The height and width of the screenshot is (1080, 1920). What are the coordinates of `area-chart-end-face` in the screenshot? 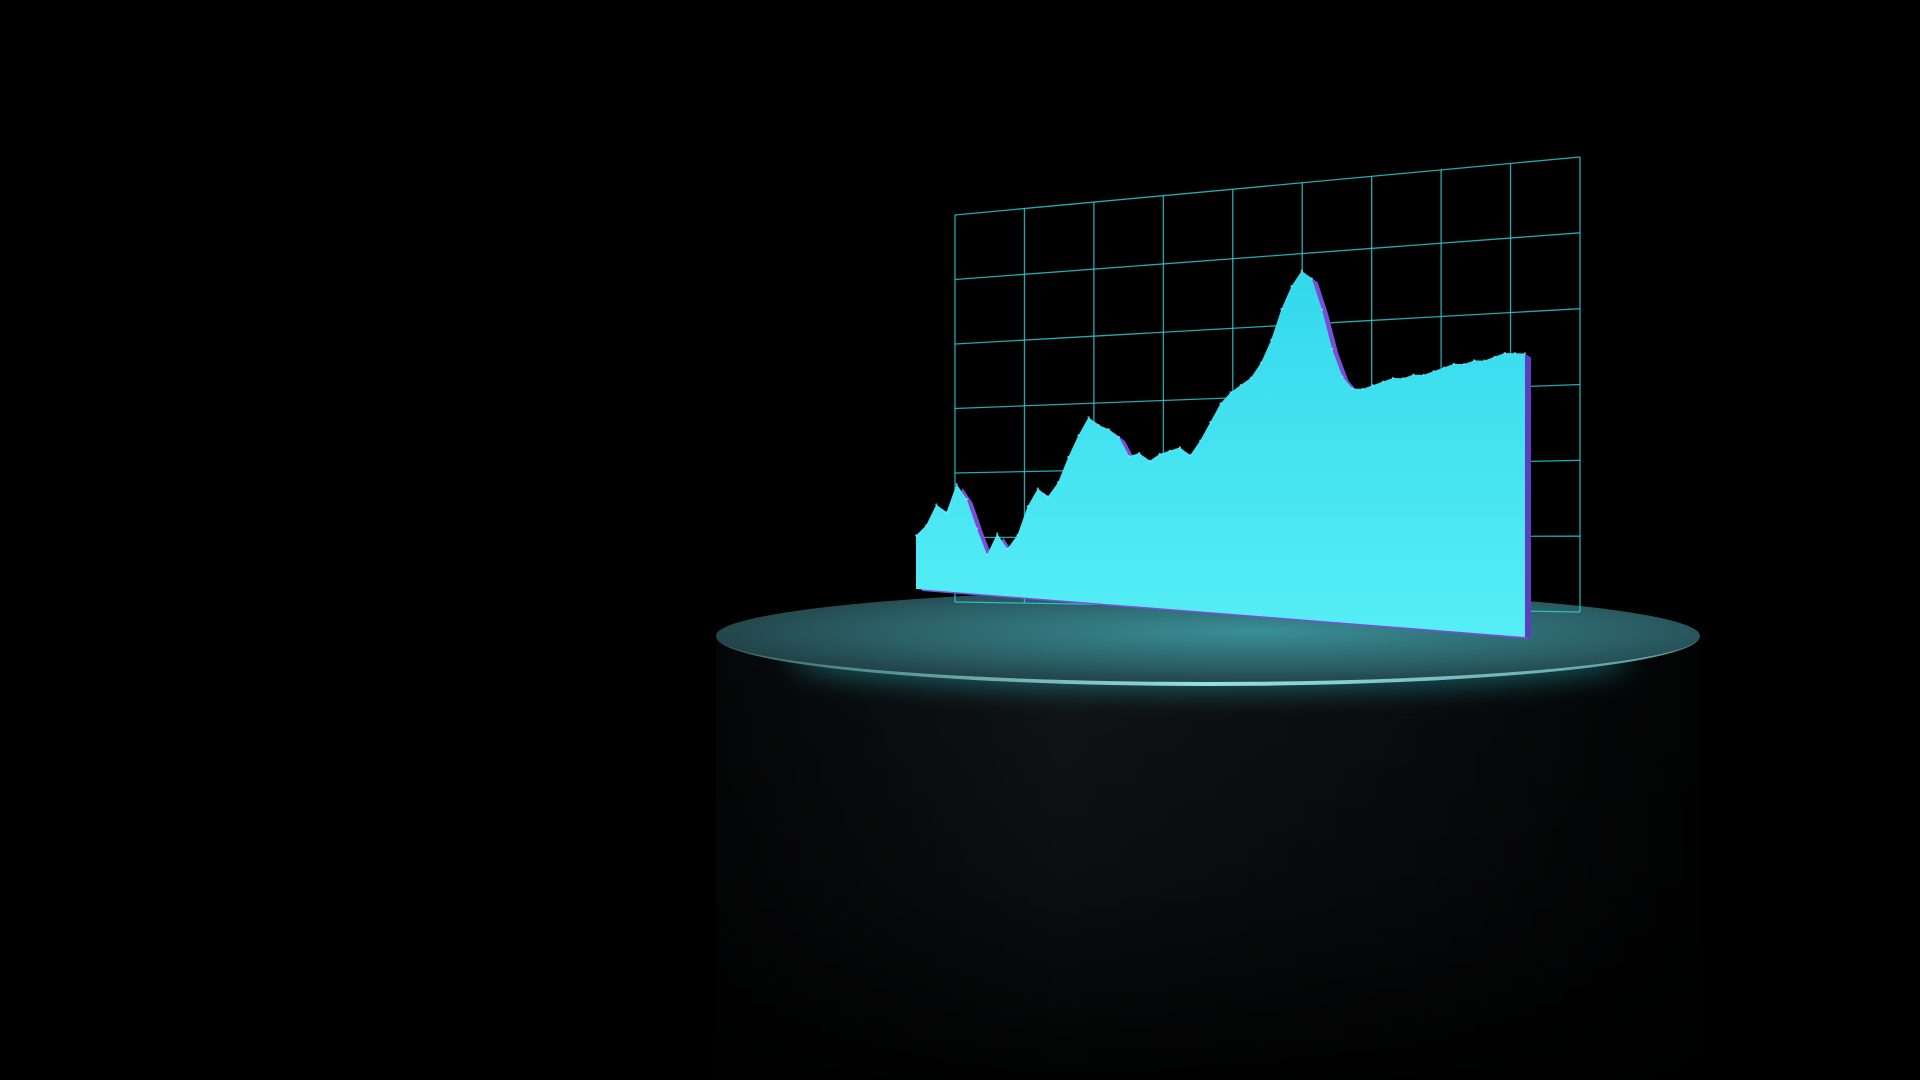 It's located at (1528, 496).